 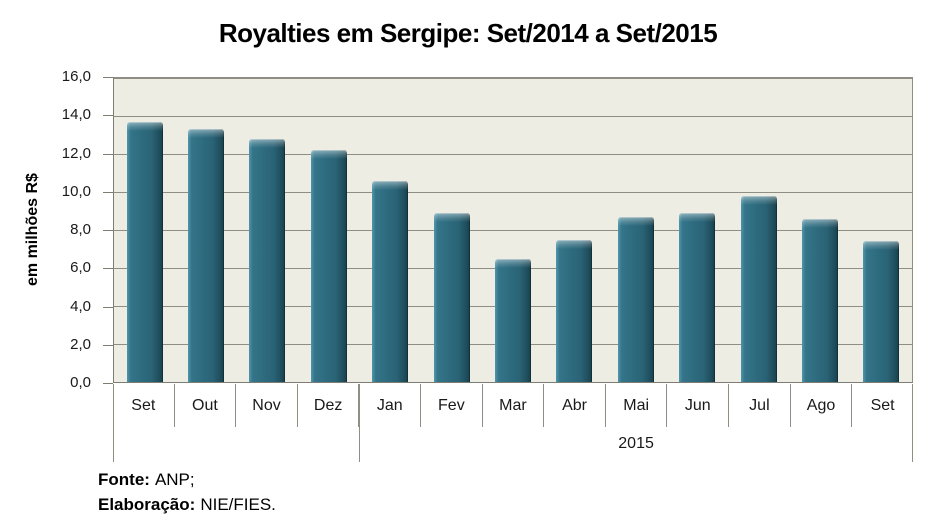 I want to click on month-label: Fev, so click(x=451, y=405).